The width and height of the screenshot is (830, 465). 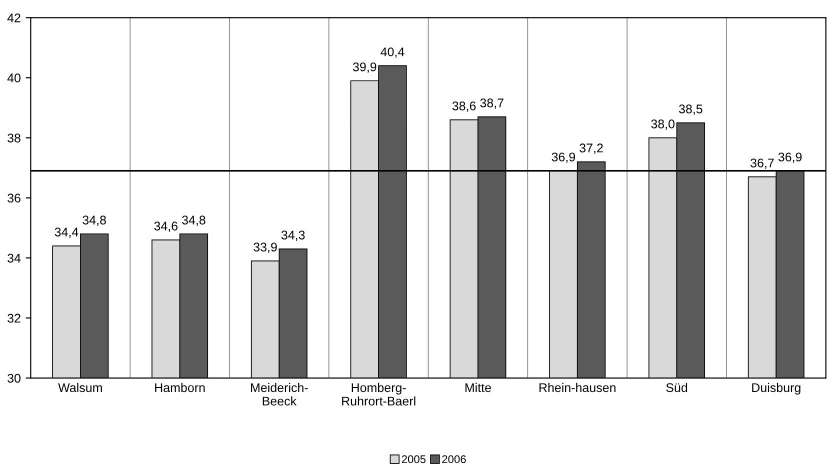 What do you see at coordinates (13, 78) in the screenshot?
I see `y-tick-label: 40` at bounding box center [13, 78].